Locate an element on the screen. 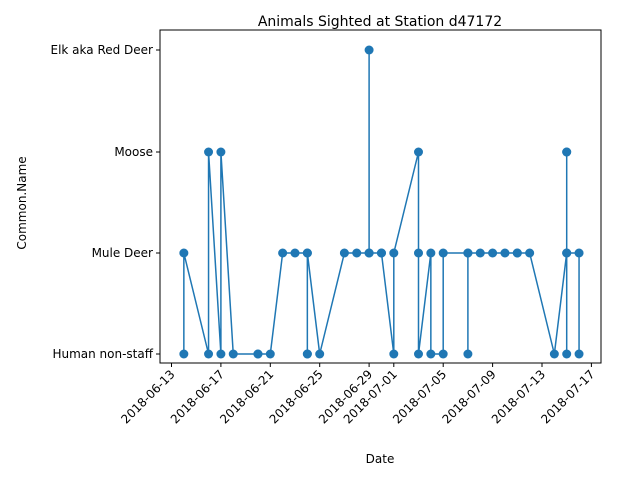 Image resolution: width=640 pixels, height=480 pixels. y-axis-title: Common.Name is located at coordinates (22, 202).